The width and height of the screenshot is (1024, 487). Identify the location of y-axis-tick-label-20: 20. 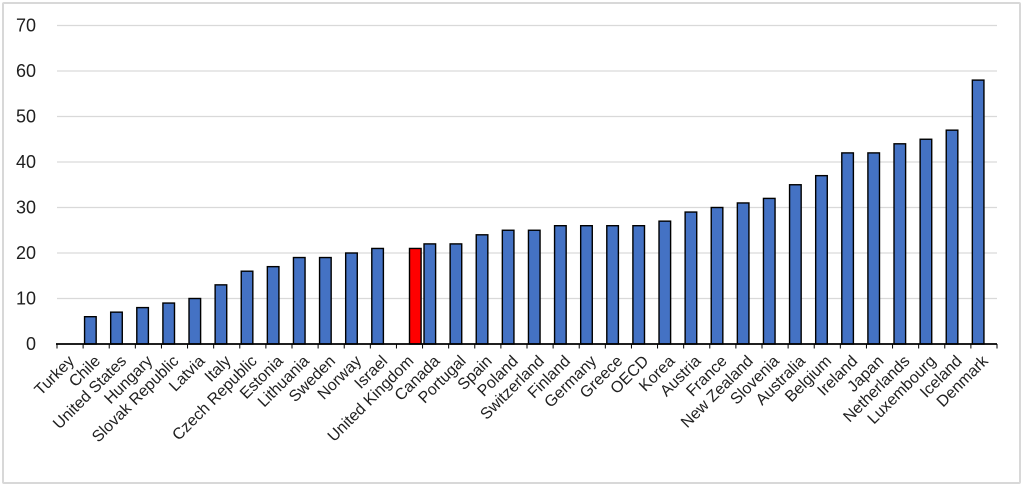
(26, 253).